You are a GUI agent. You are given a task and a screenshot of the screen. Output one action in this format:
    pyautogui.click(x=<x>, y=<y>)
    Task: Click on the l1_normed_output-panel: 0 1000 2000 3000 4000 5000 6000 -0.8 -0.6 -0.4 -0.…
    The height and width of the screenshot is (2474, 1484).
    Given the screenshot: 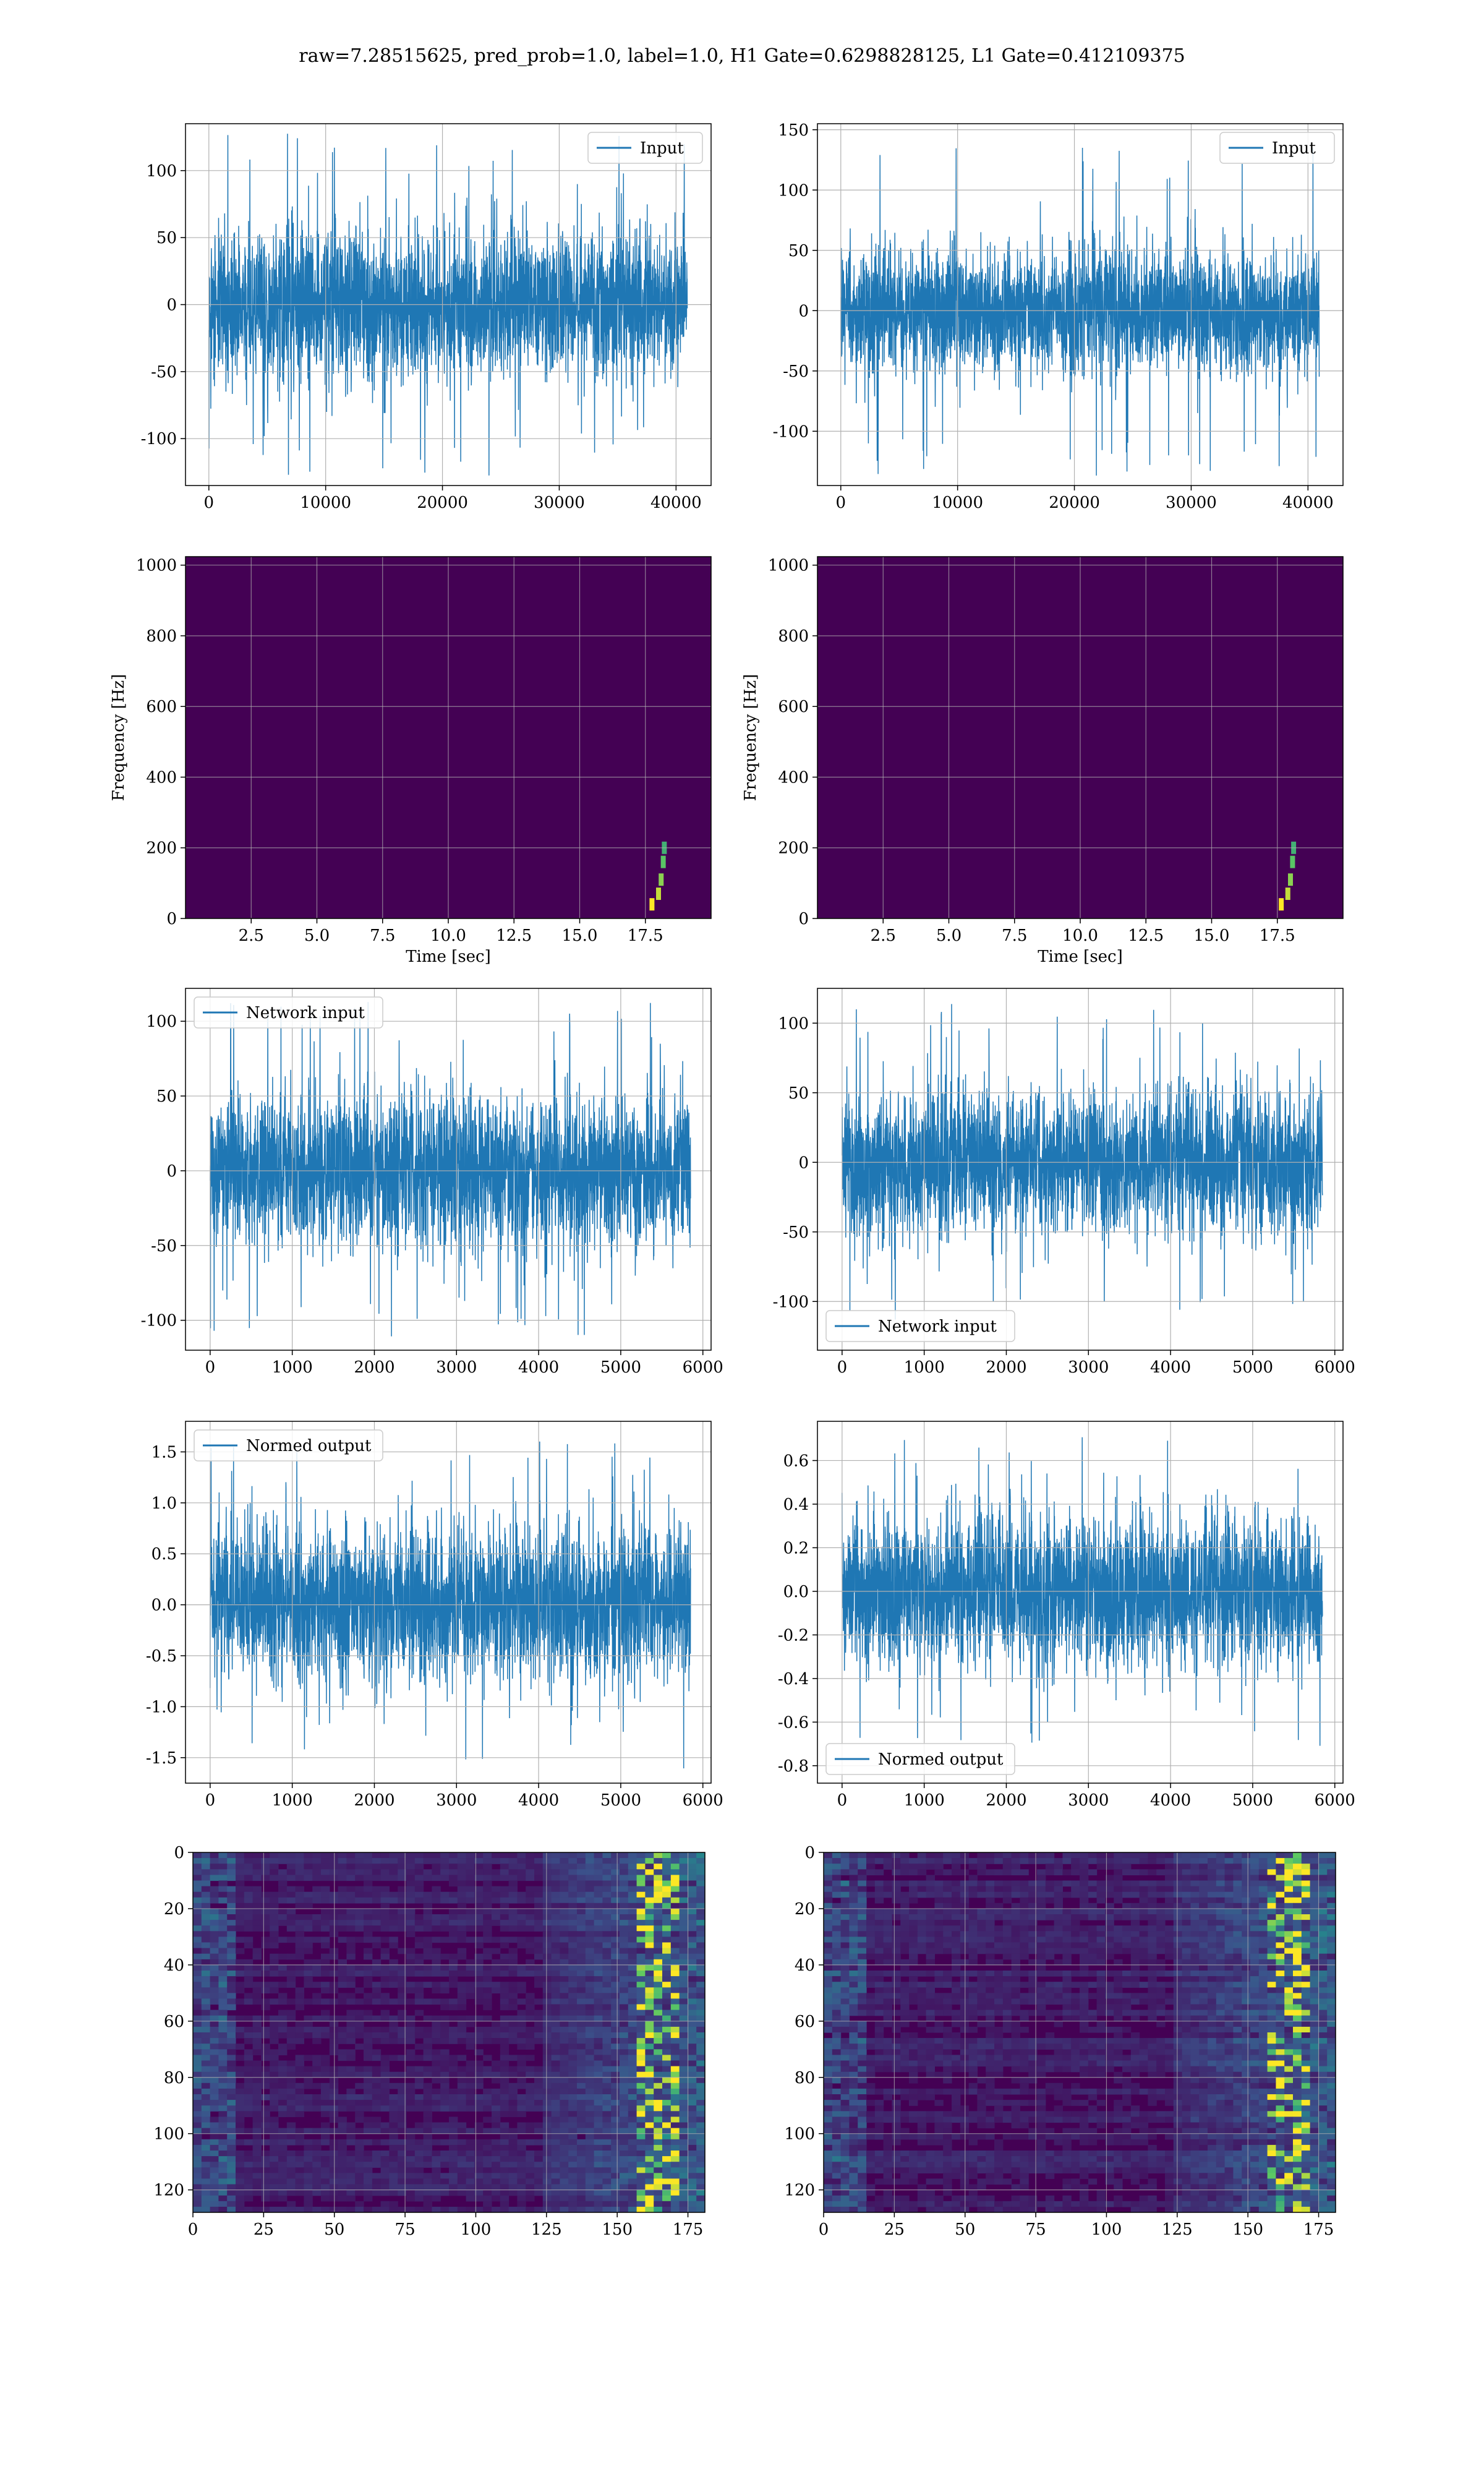 What is the action you would take?
    pyautogui.click(x=1066, y=1615)
    